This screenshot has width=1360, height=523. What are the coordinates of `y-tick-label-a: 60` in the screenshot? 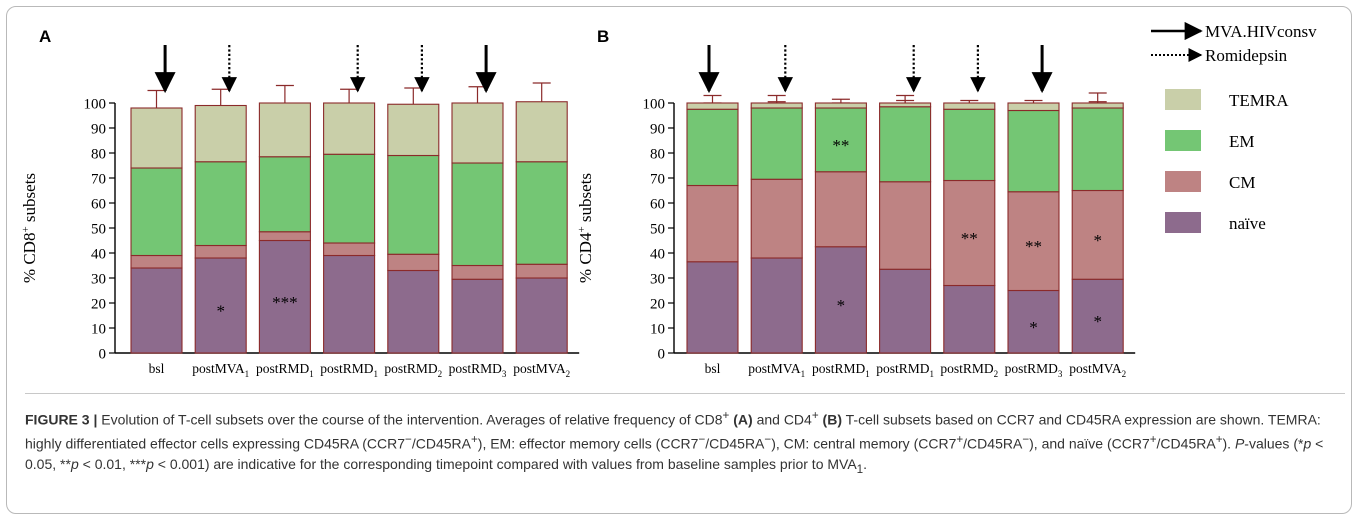 It's located at (98, 205).